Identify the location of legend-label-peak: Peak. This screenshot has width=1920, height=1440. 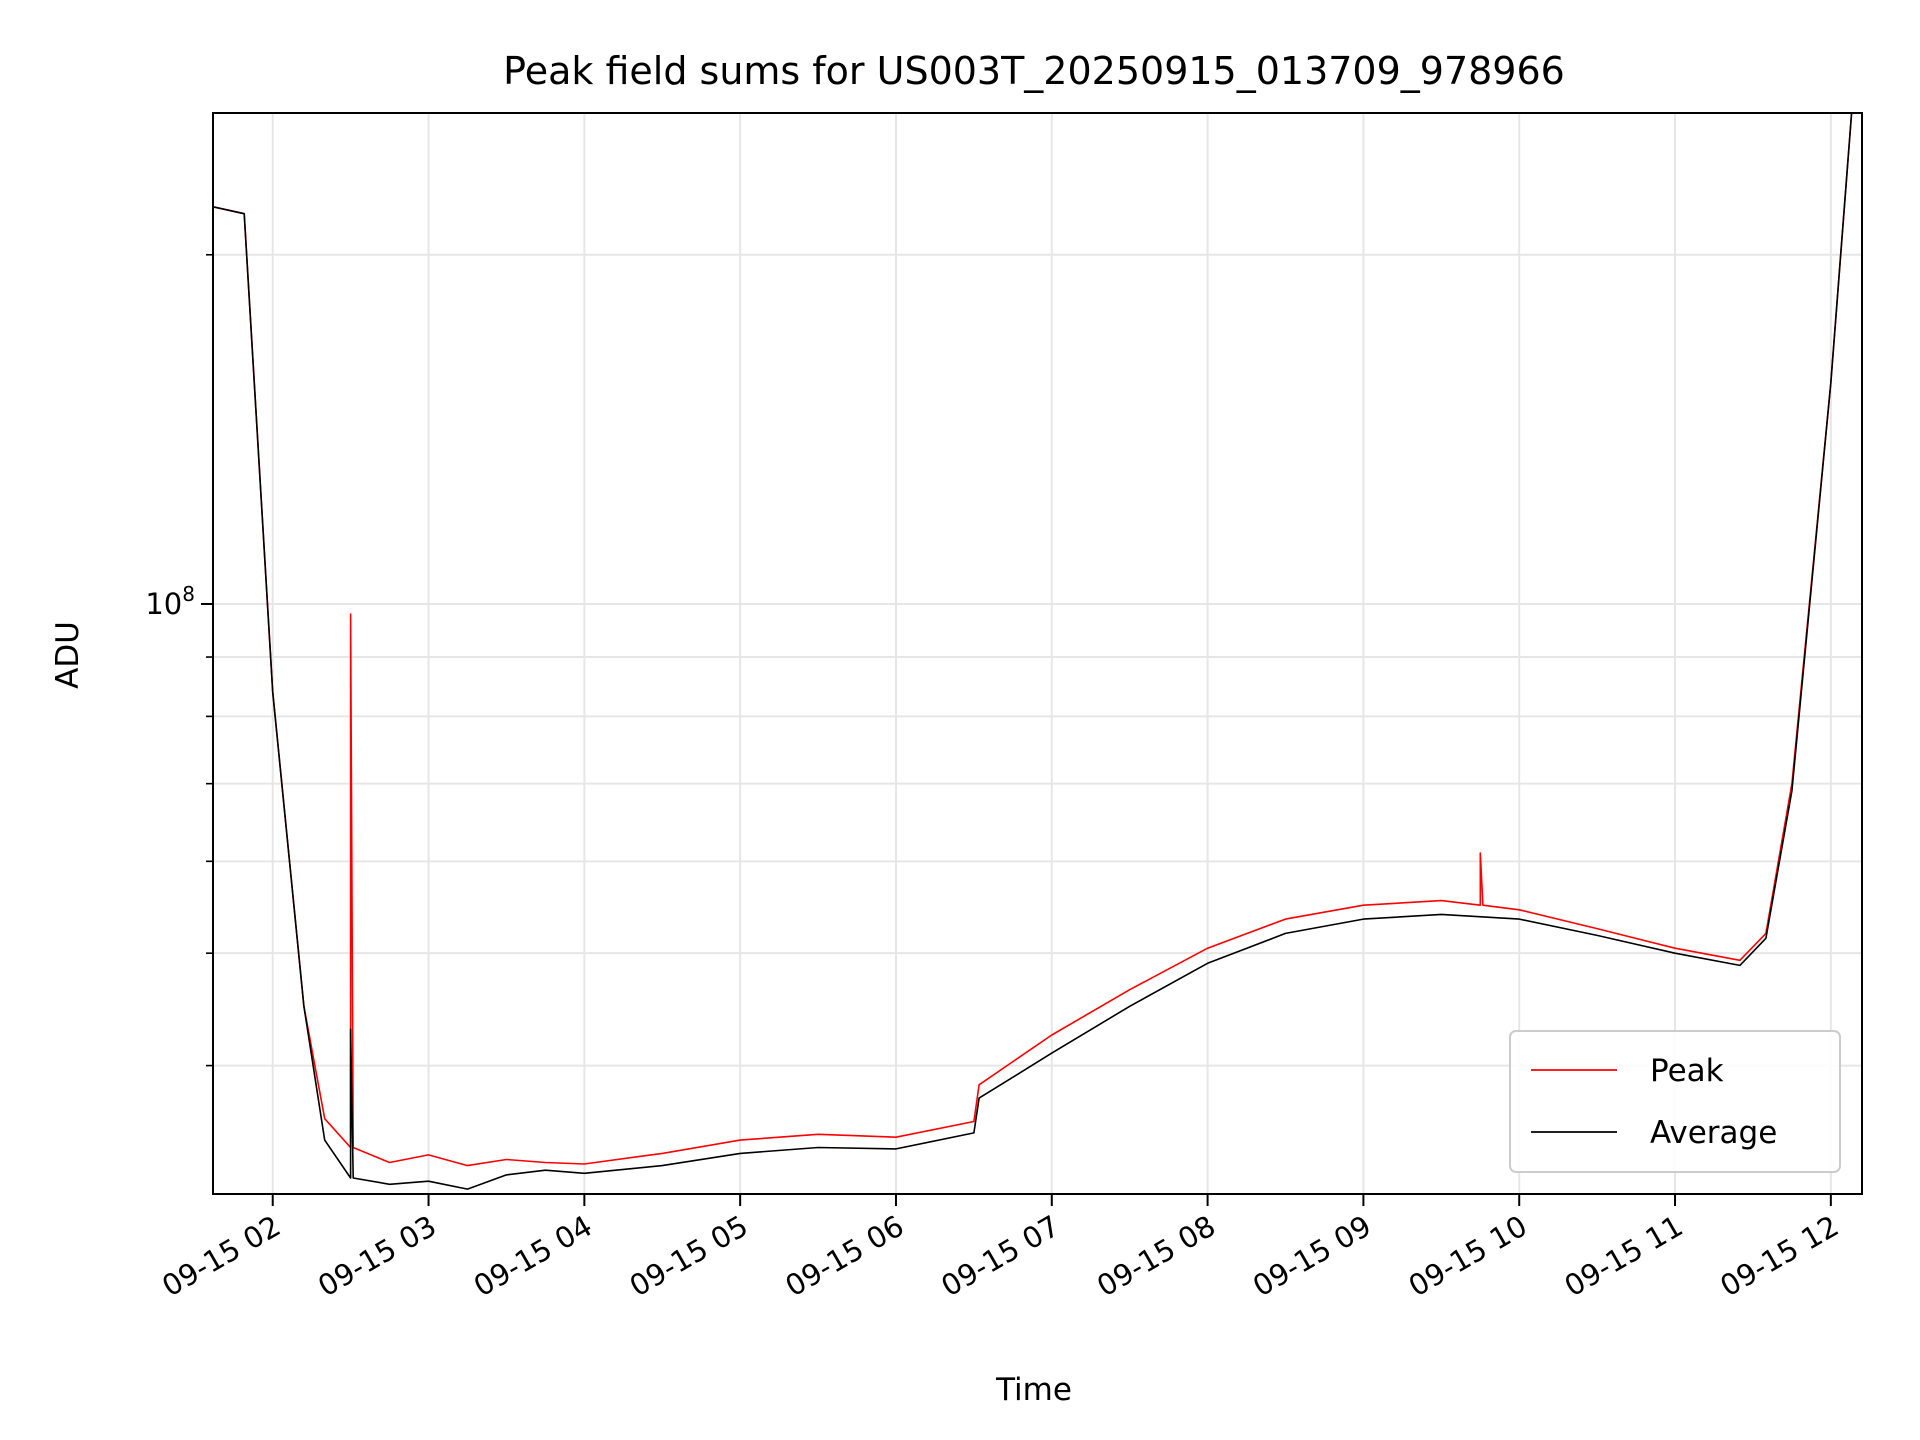
(1687, 1071).